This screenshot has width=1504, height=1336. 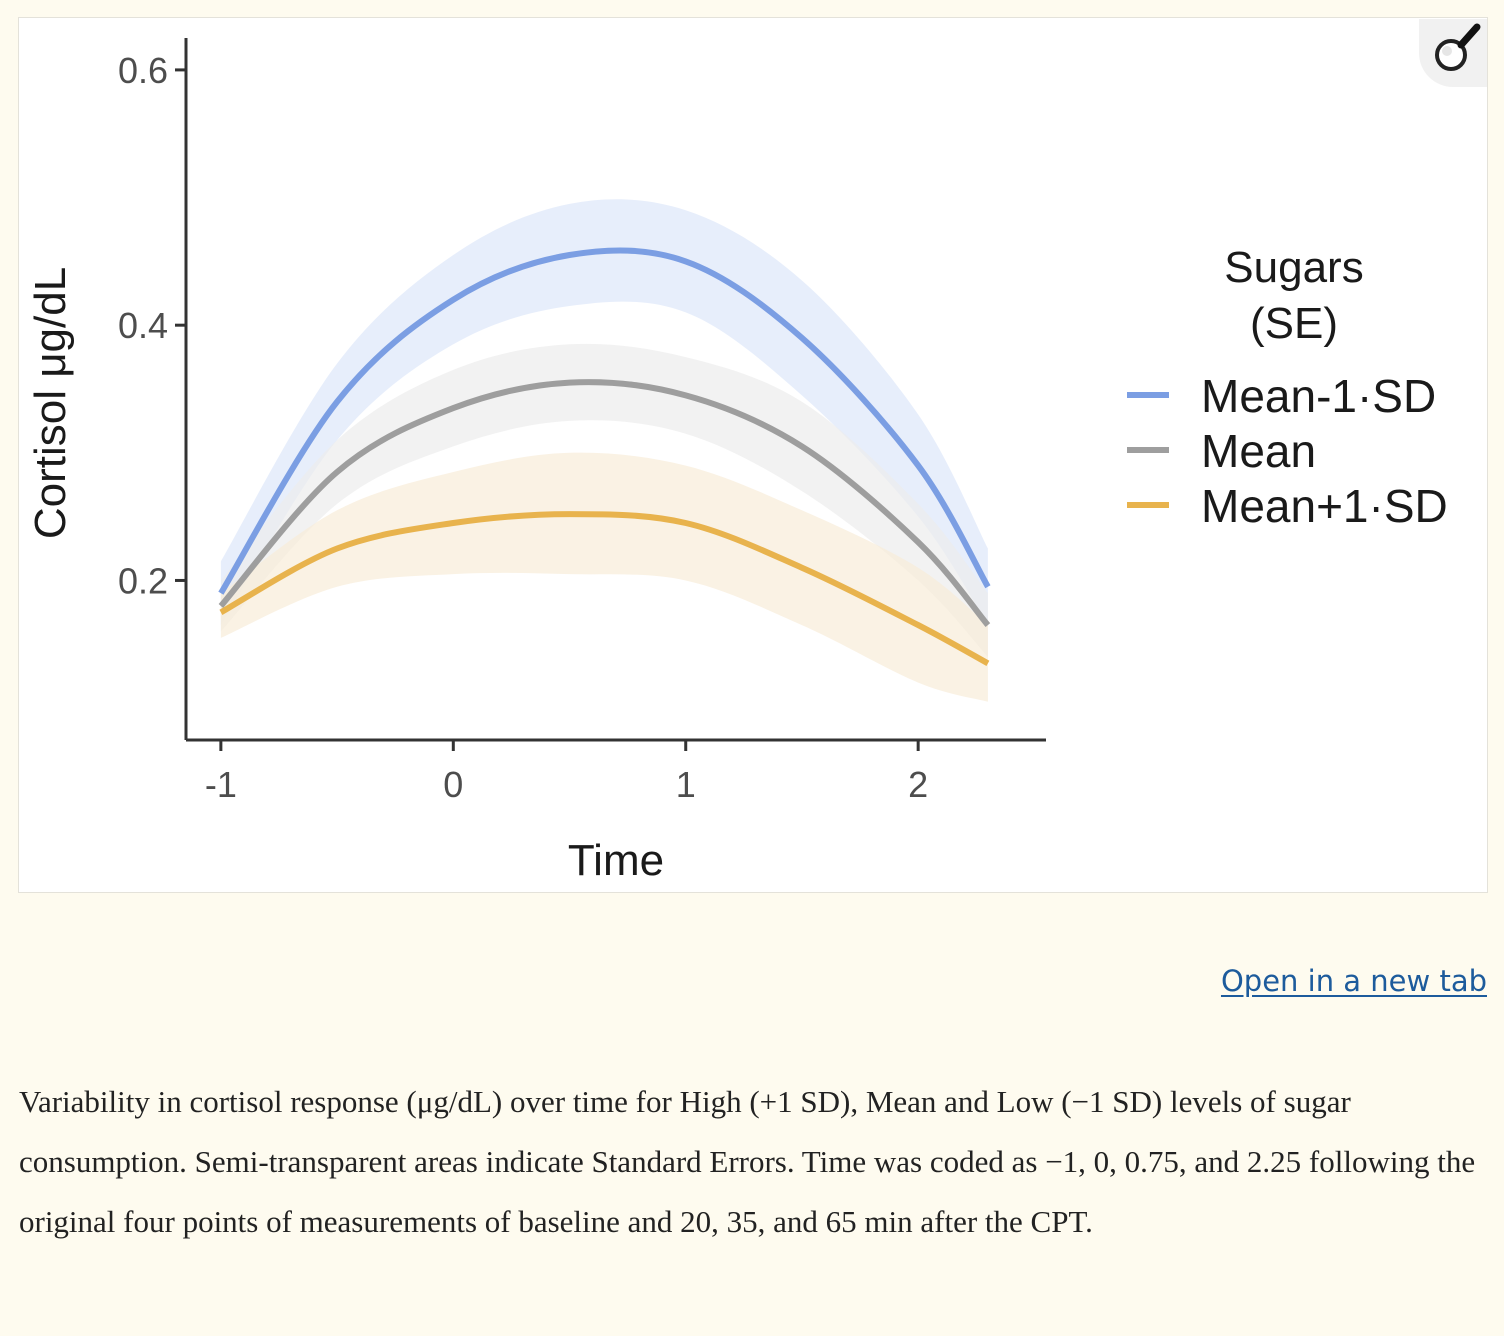 I want to click on y-ticks: 0.2 0.4 0.6, so click(x=152, y=325).